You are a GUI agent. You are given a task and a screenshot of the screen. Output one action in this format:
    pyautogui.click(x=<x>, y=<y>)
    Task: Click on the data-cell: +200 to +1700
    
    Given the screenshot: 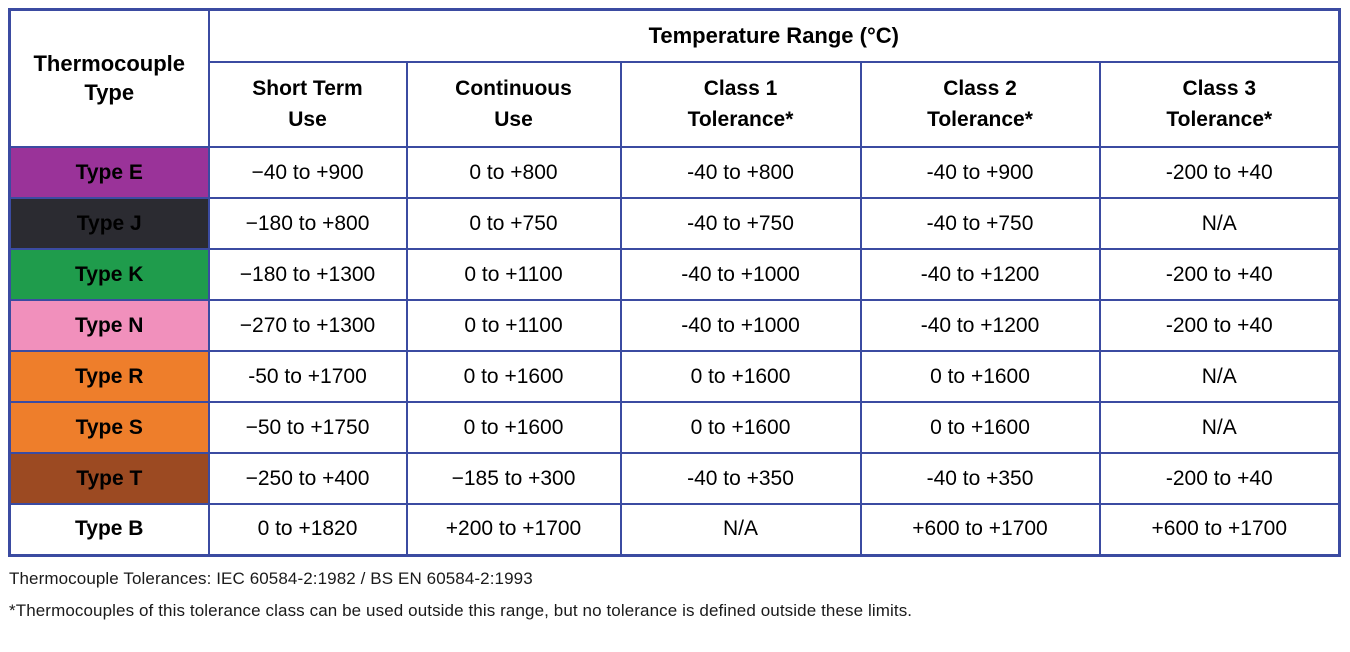 What is the action you would take?
    pyautogui.click(x=513, y=529)
    